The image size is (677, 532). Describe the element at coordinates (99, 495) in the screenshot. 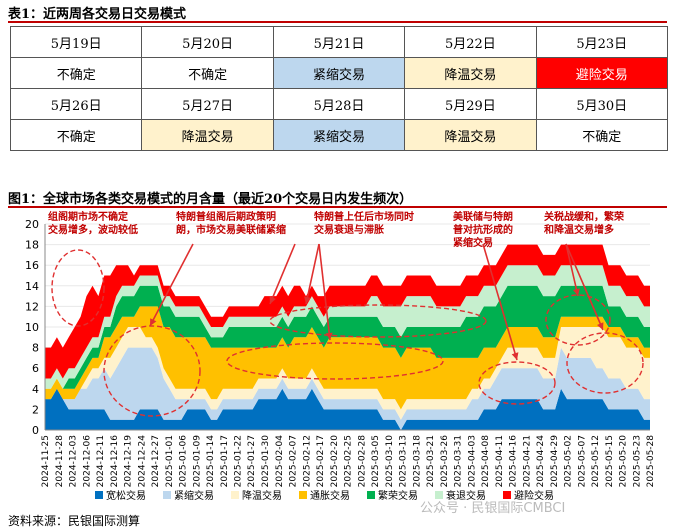

I see `legend-swatch-loose` at that location.